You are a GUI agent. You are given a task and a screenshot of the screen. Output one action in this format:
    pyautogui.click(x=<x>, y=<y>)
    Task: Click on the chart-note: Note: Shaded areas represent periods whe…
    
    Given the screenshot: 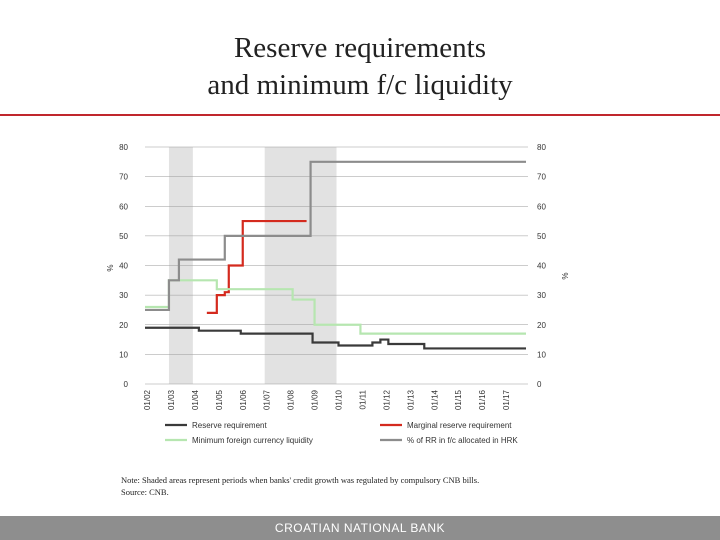 What is the action you would take?
    pyautogui.click(x=300, y=480)
    